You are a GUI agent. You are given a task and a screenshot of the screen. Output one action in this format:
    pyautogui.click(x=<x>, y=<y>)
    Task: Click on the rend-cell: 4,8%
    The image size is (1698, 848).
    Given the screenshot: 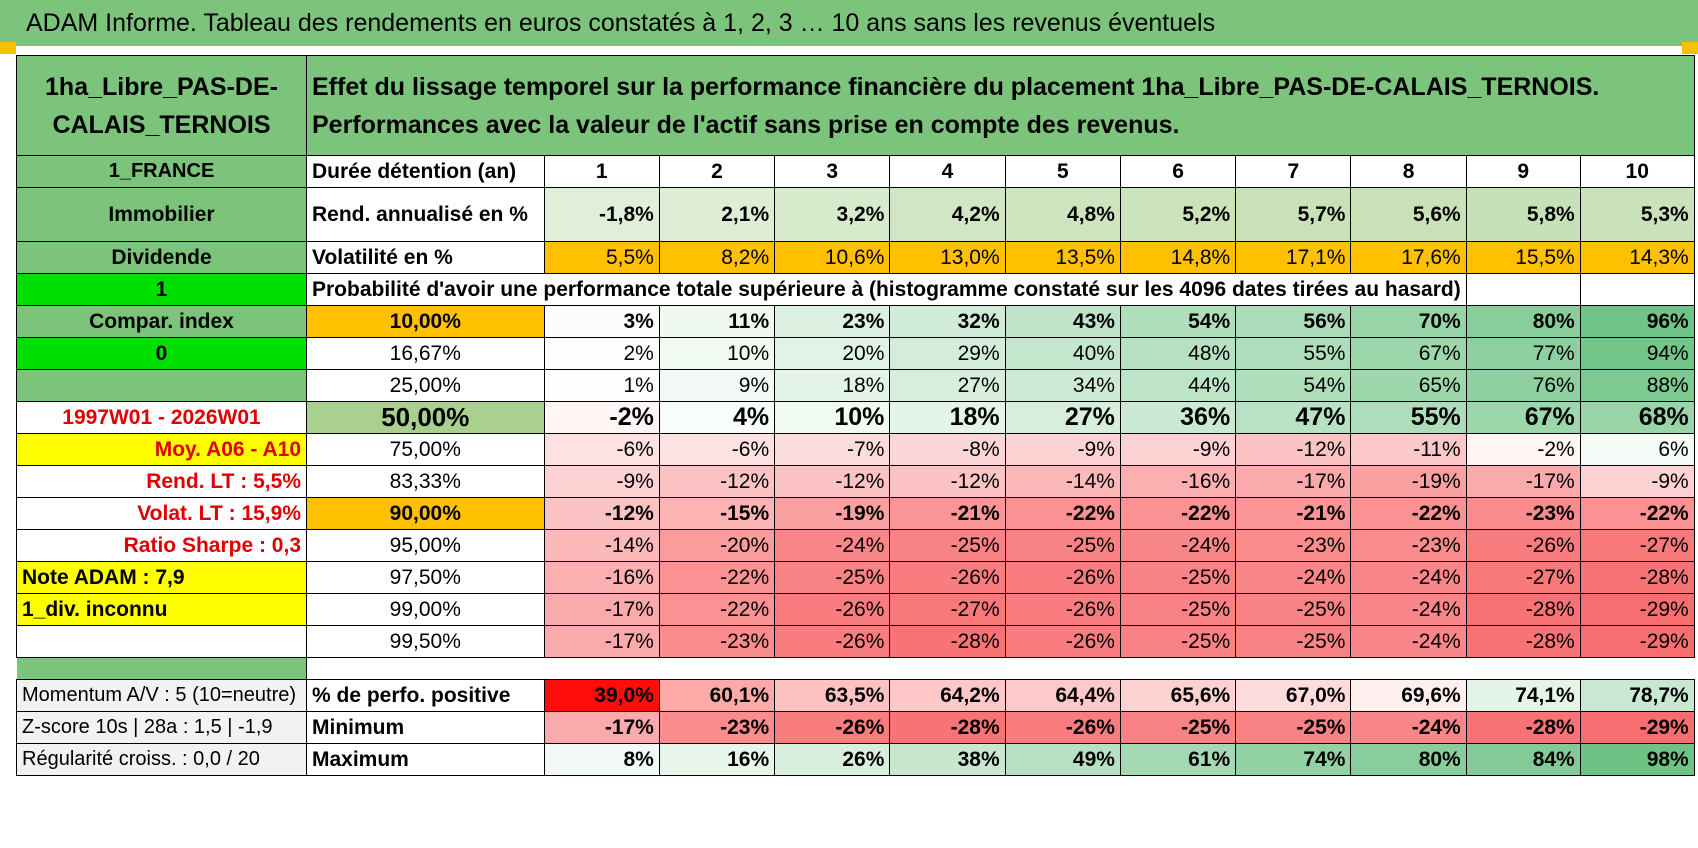 What is the action you would take?
    pyautogui.click(x=1062, y=214)
    